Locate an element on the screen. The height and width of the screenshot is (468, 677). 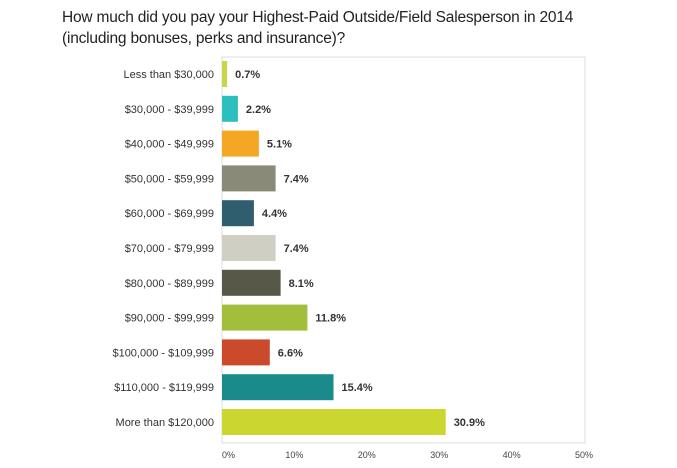
x-tick-label-3: 30% is located at coordinates (439, 455).